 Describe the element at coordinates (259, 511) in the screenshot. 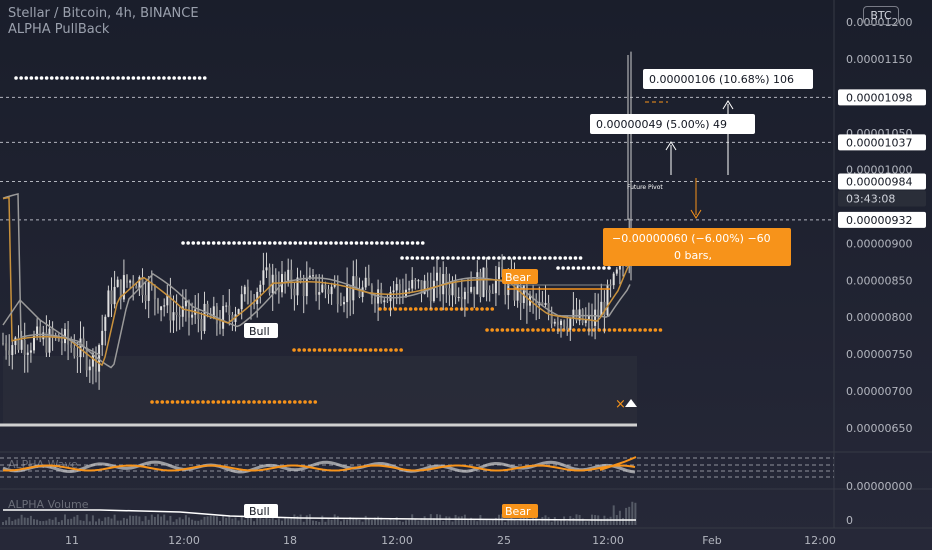

I see `volume-bull-label: Bull` at that location.